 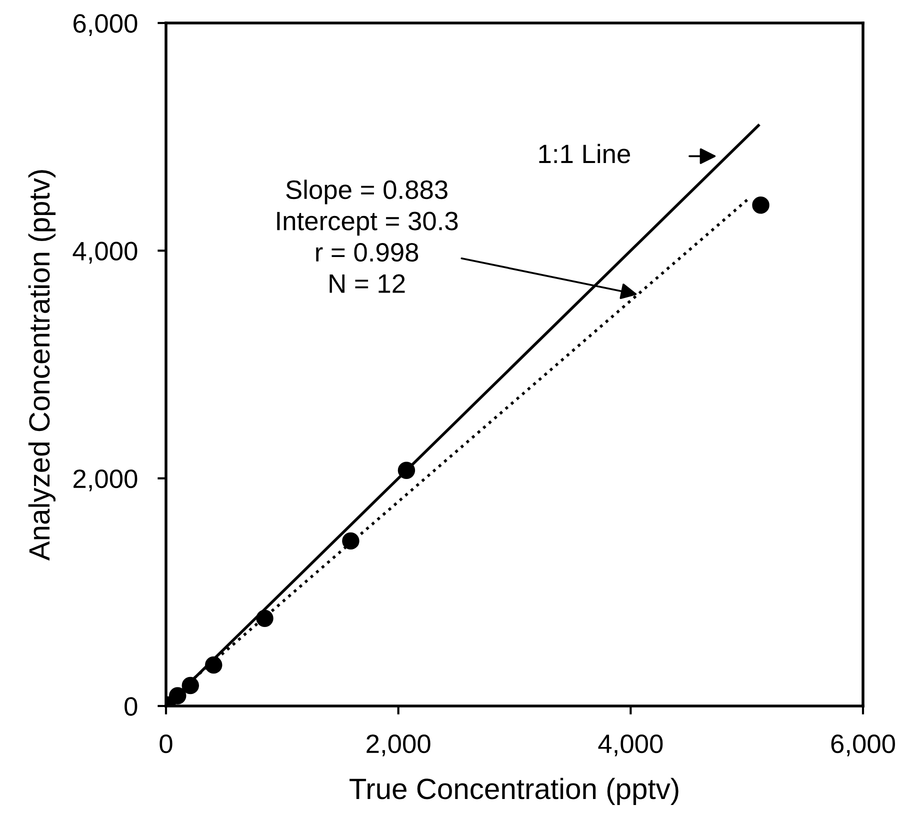 I want to click on annotation: 1:1 Line, so click(x=584, y=154).